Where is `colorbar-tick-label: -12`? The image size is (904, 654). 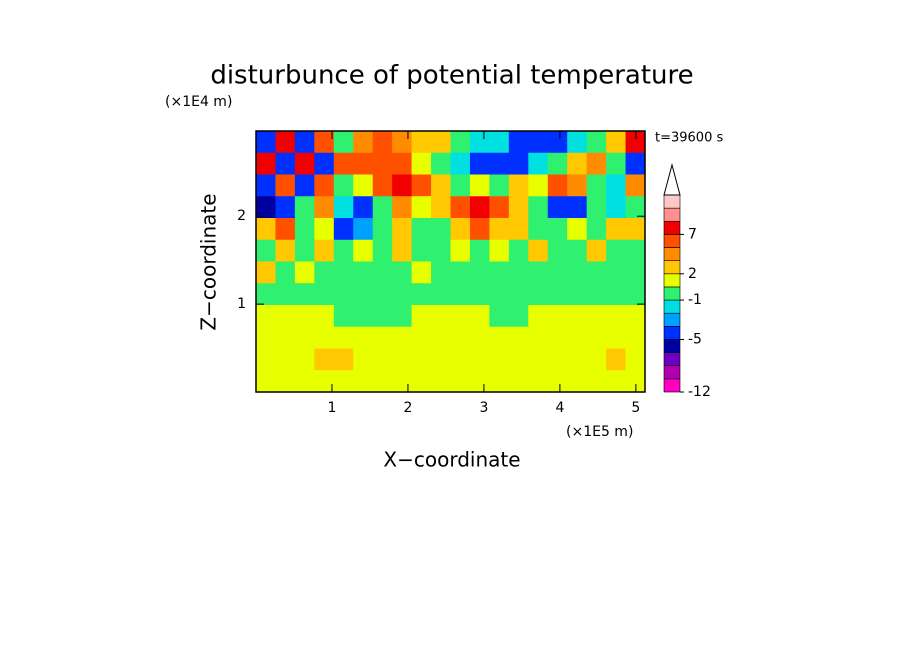
colorbar-tick-label: -12 is located at coordinates (699, 392).